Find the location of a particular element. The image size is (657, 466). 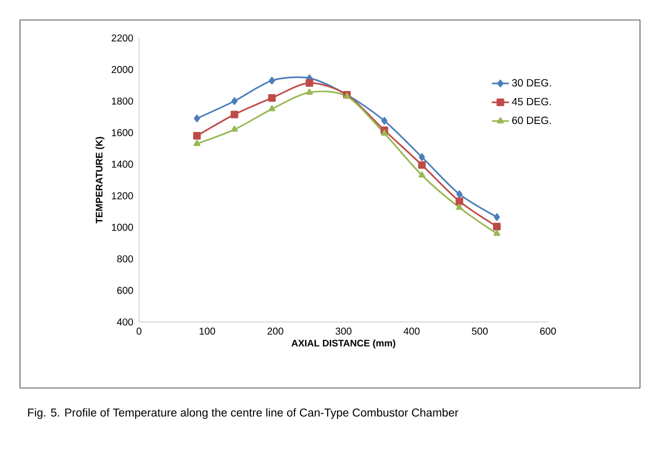

y-tick-label: 400 is located at coordinates (124, 322).